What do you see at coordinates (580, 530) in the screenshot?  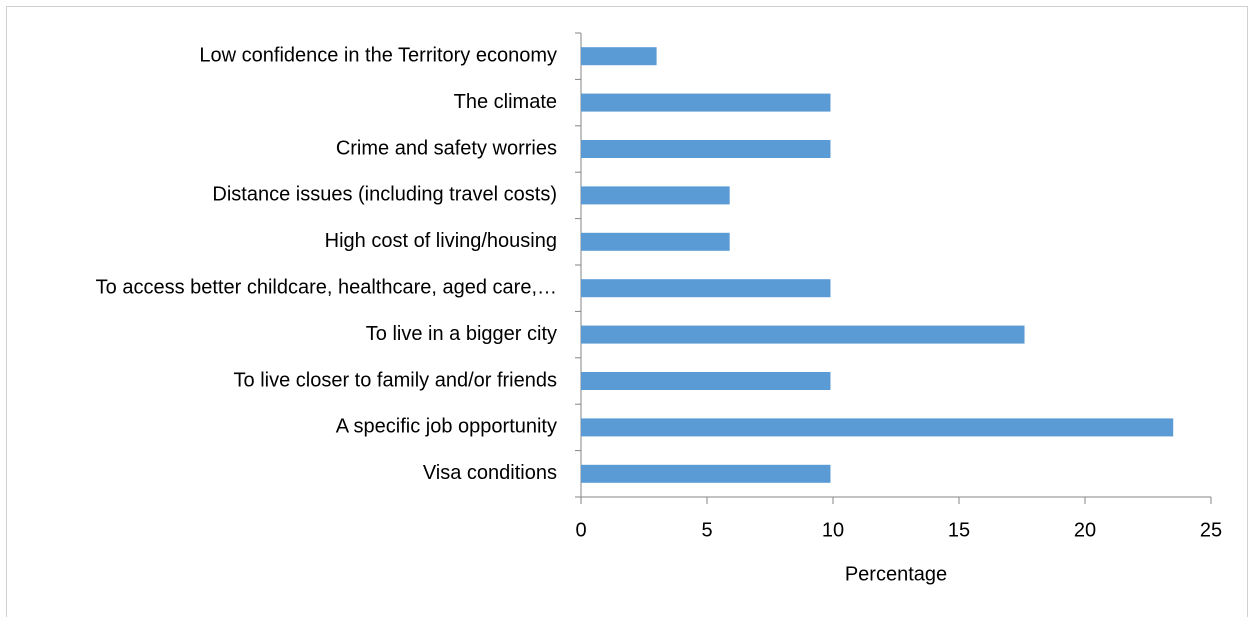 I see `x-tick-label: 0` at bounding box center [580, 530].